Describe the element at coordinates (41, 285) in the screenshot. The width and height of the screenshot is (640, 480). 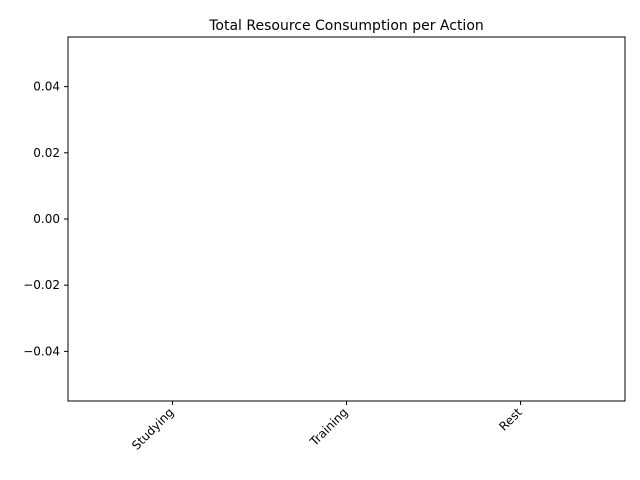
I see `y-tick-label: −0.02` at that location.